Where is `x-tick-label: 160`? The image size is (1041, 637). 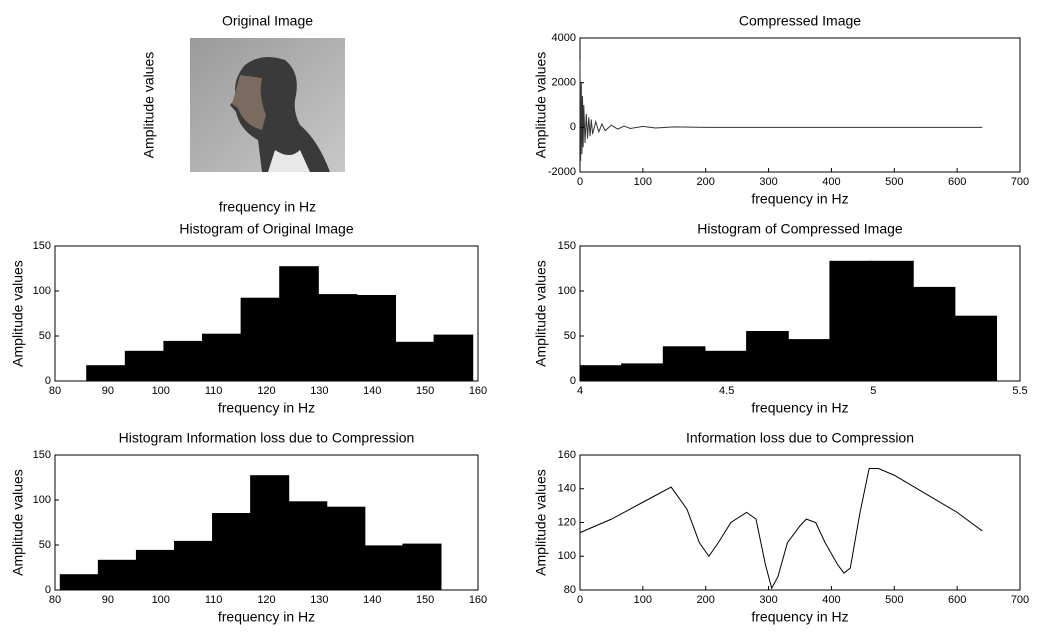 x-tick-label: 160 is located at coordinates (478, 391).